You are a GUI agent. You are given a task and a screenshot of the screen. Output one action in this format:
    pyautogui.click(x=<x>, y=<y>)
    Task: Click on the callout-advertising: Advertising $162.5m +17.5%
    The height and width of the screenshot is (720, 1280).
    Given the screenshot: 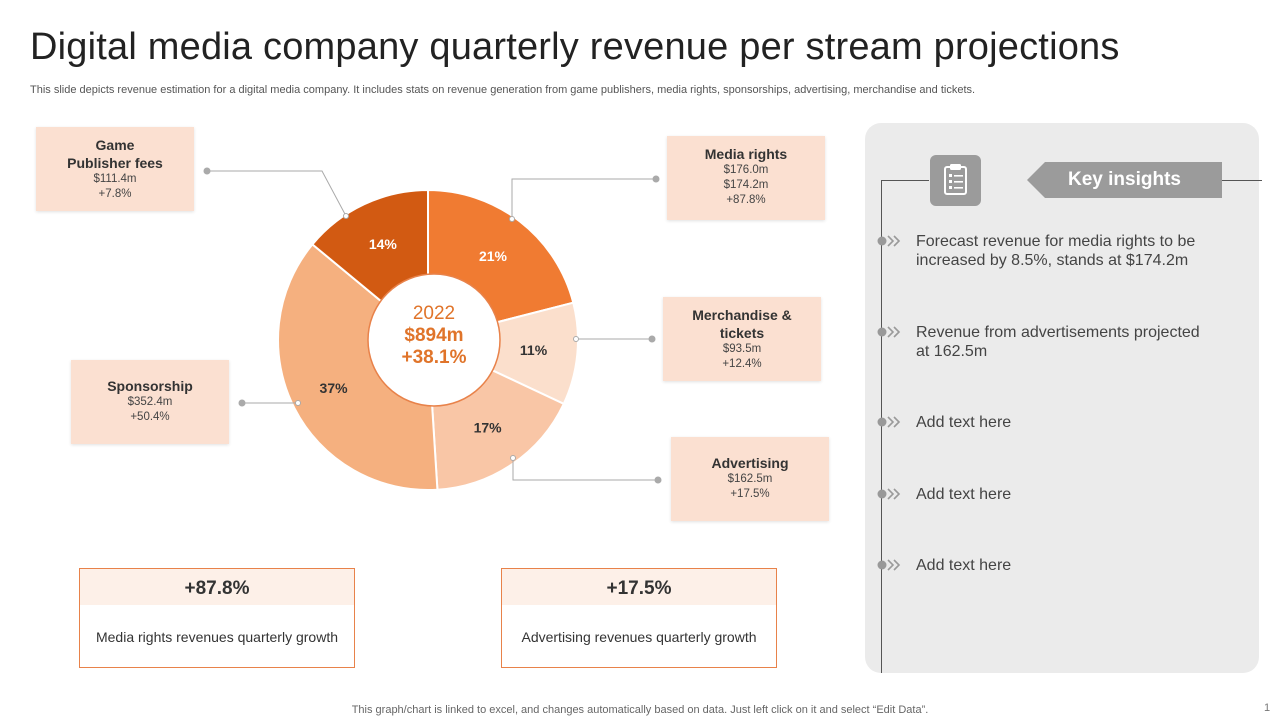 What is the action you would take?
    pyautogui.click(x=750, y=479)
    